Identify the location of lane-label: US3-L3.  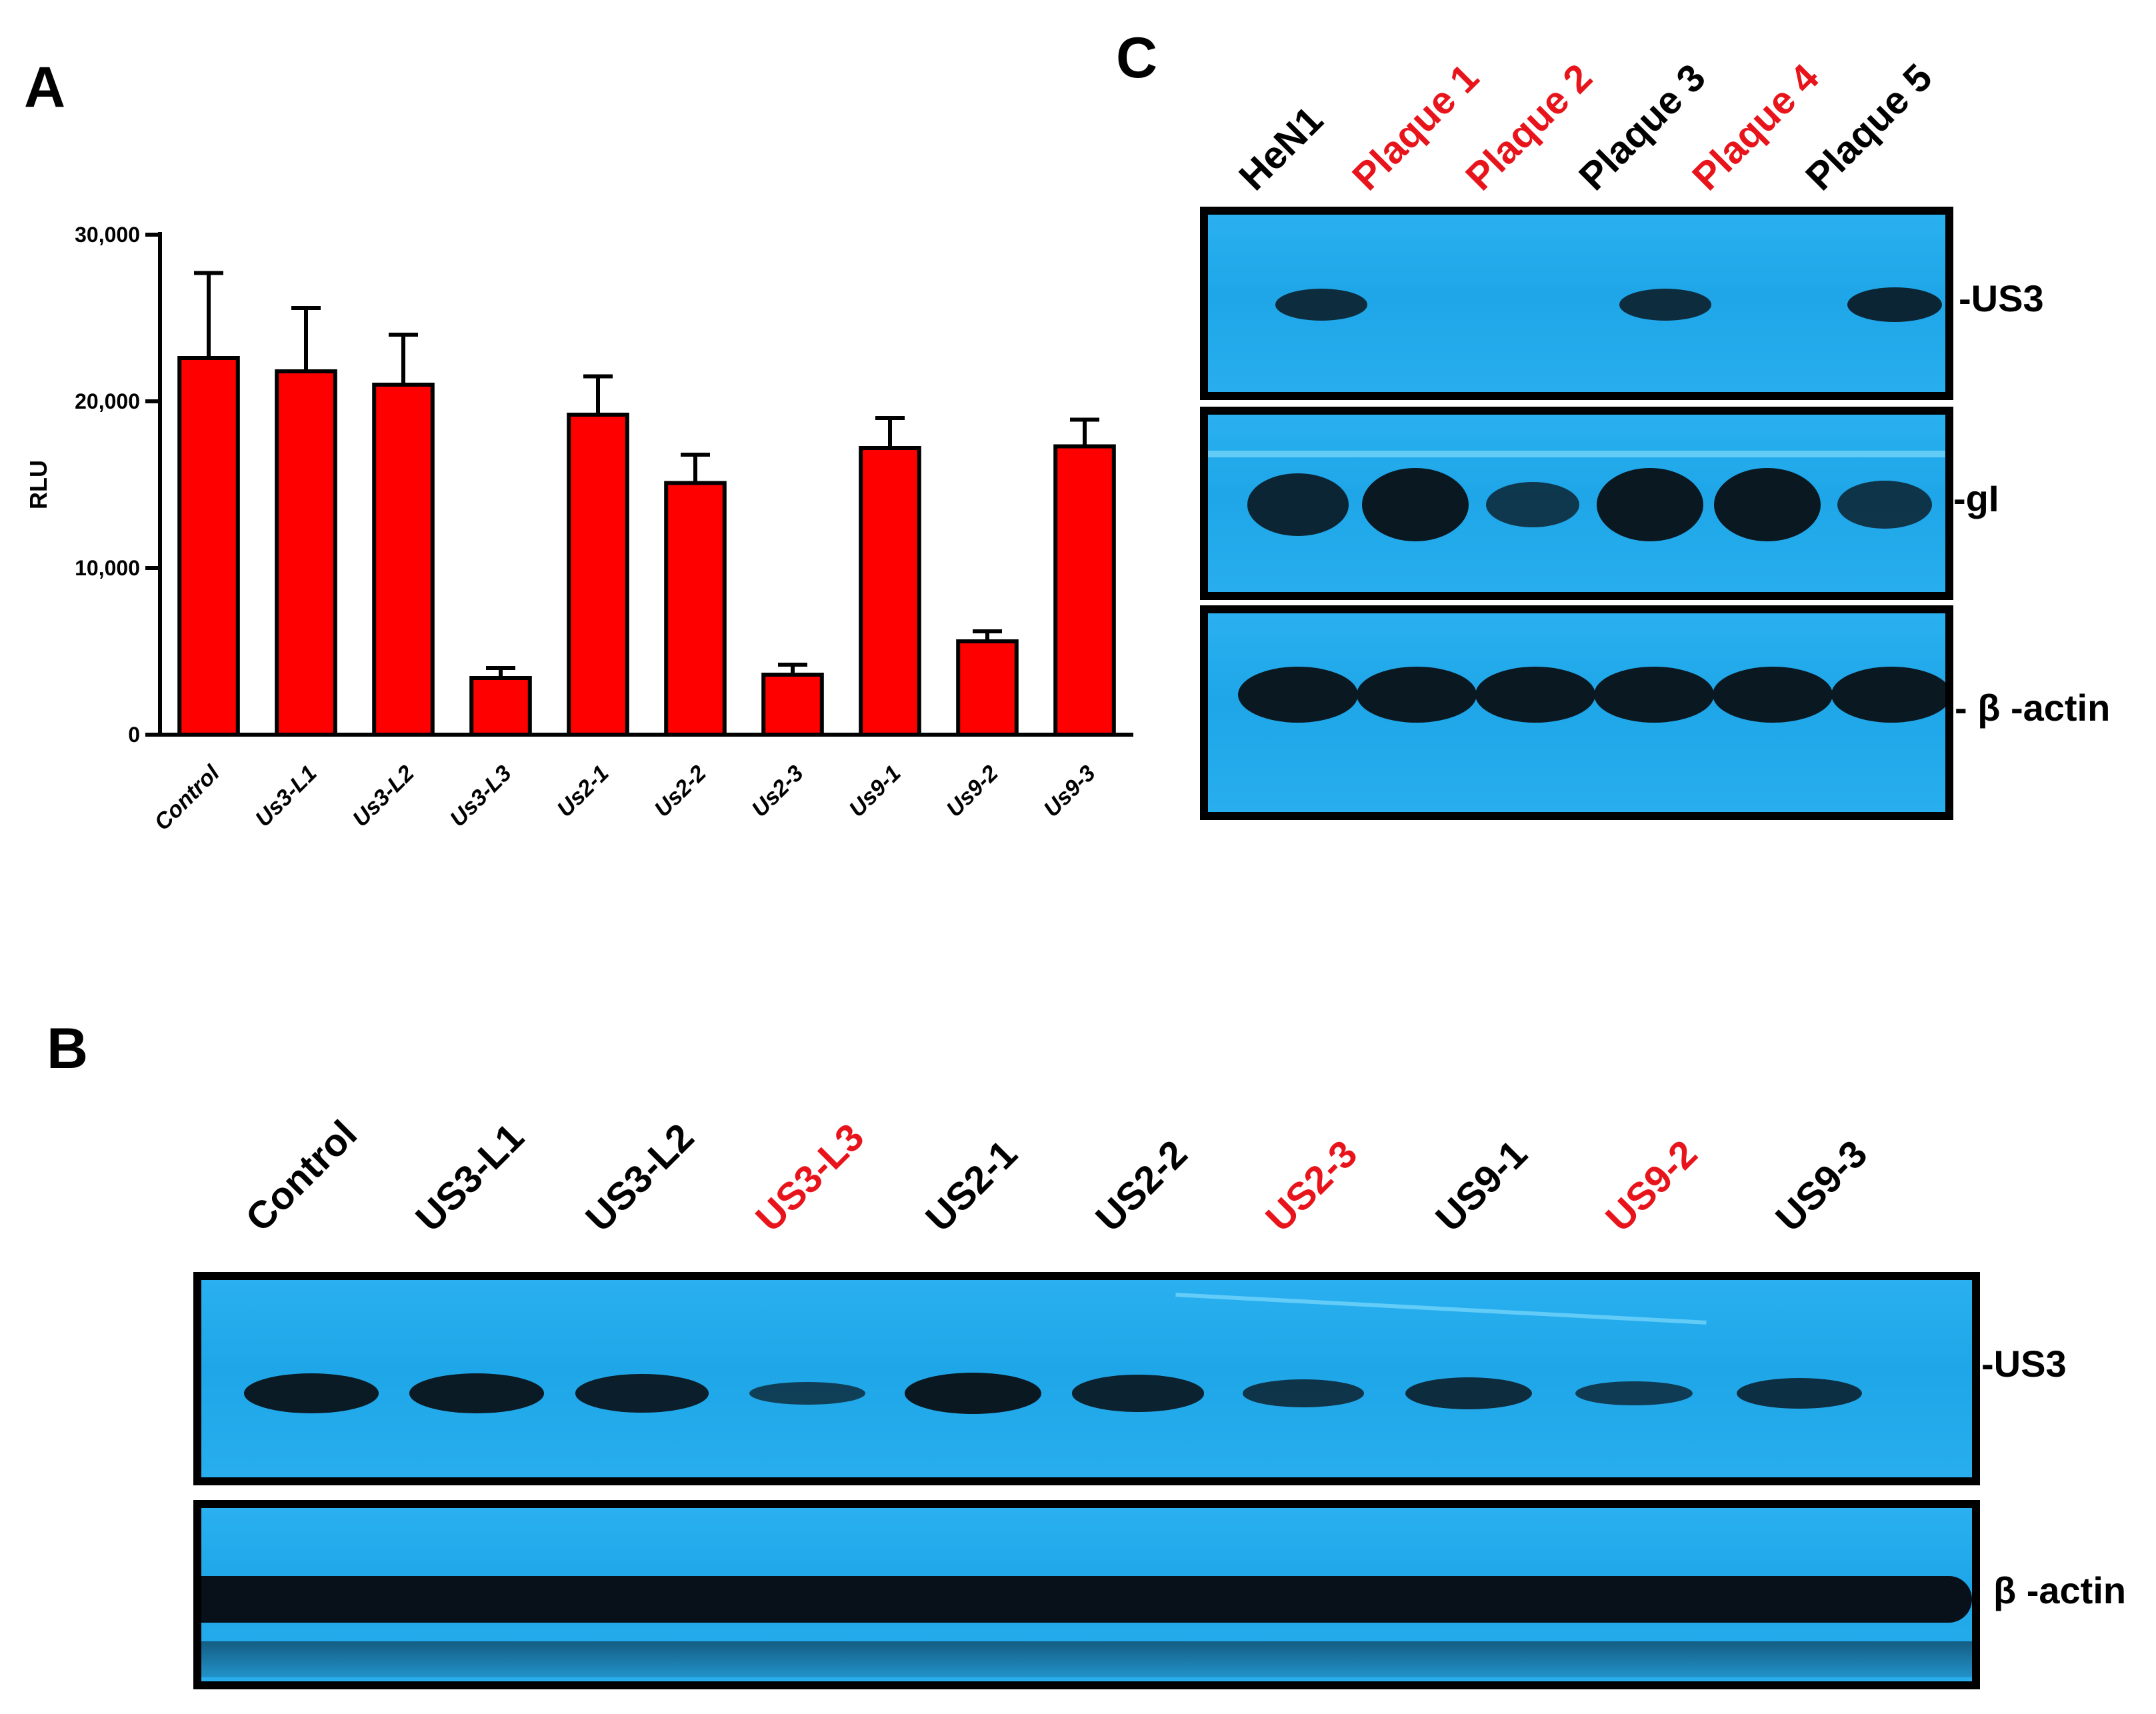
(810, 1178).